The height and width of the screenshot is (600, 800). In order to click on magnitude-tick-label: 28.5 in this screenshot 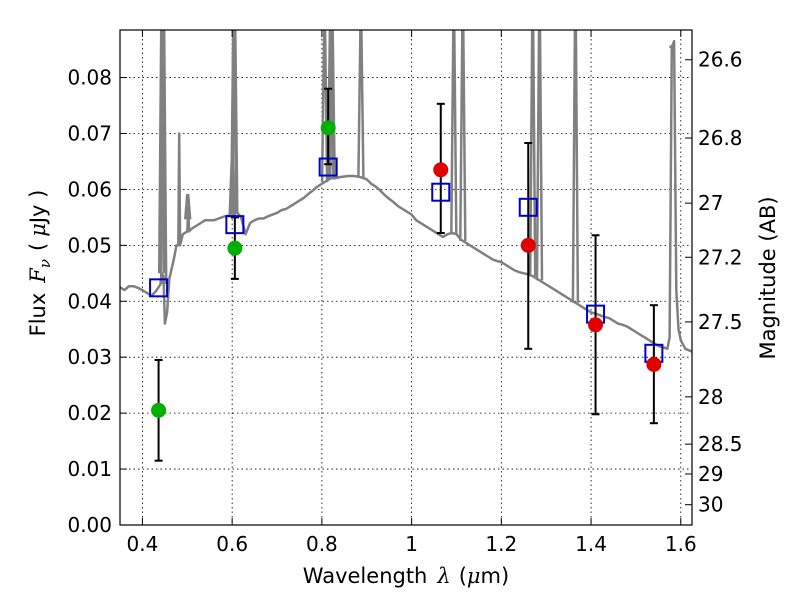, I will do `click(720, 444)`.